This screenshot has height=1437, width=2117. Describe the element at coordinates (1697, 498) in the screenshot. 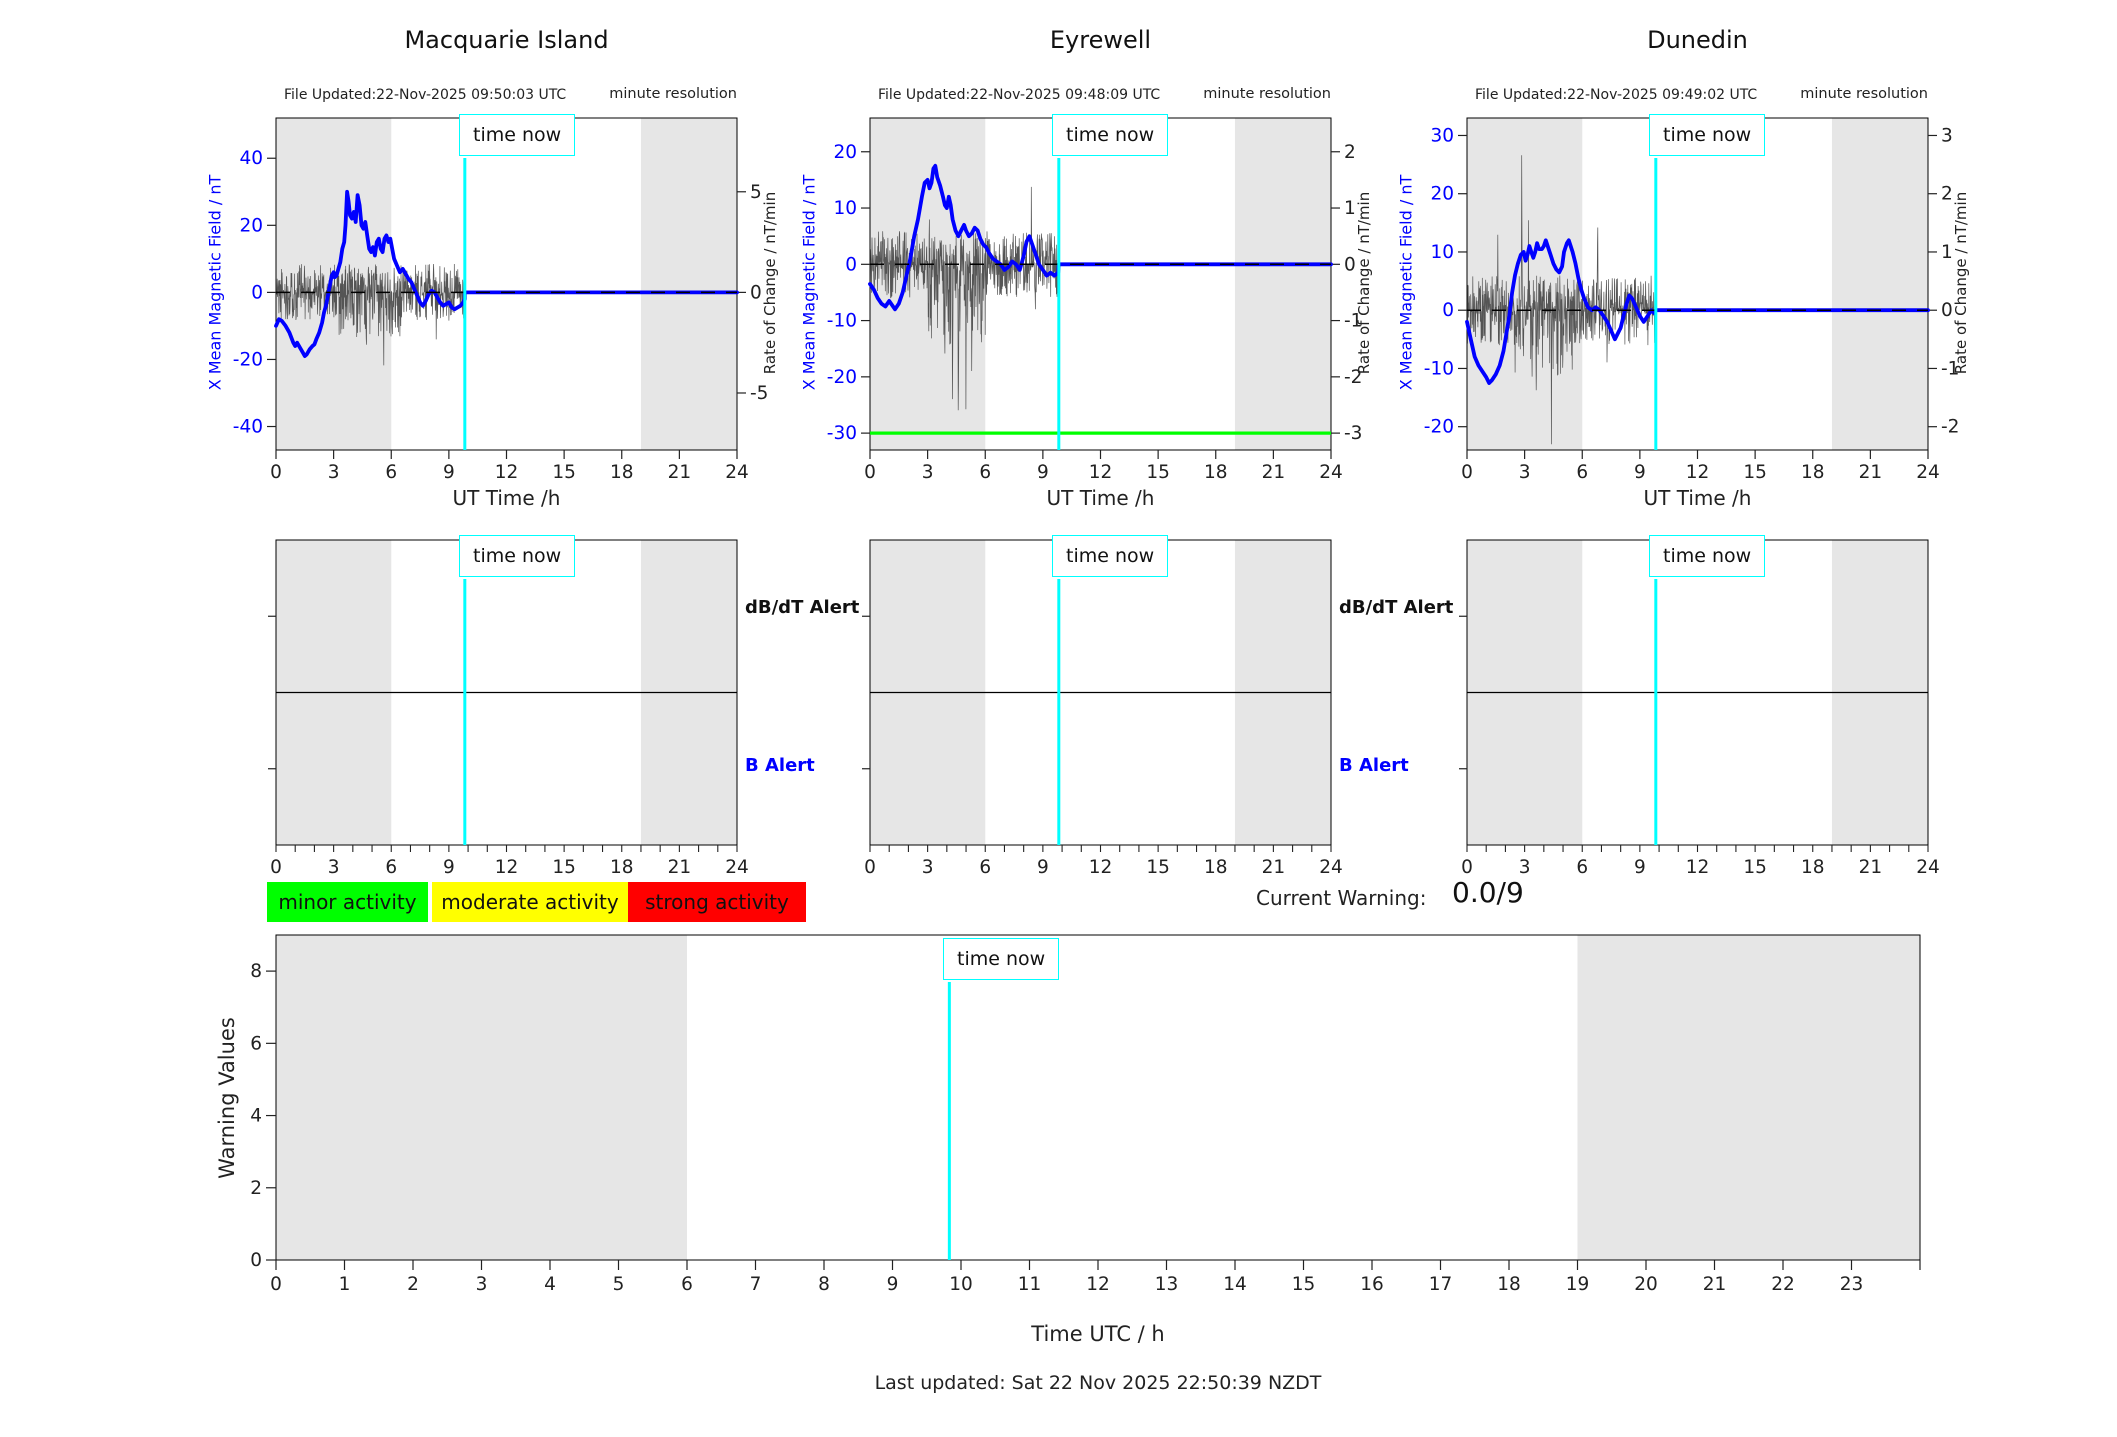

I see `ut-time-label-dunedin: UT Time /h` at that location.